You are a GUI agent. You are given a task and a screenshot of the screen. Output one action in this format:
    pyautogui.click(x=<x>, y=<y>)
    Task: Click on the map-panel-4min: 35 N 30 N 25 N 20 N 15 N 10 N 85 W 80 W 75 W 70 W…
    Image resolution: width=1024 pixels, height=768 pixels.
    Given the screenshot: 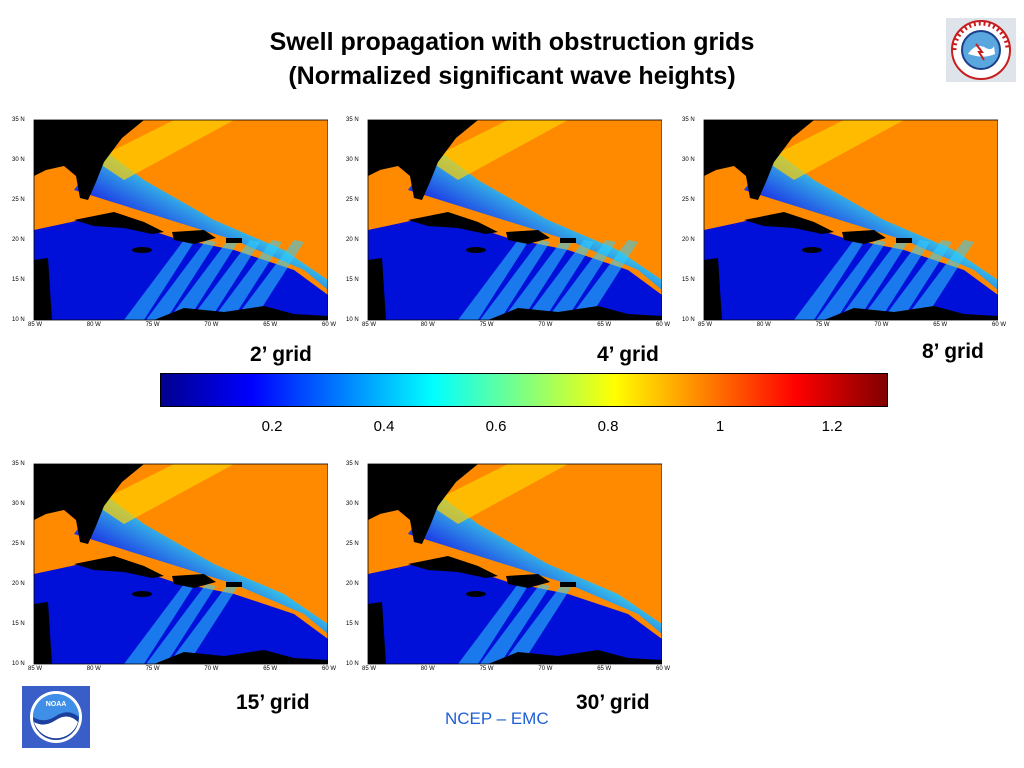 What is the action you would take?
    pyautogui.click(x=507, y=223)
    